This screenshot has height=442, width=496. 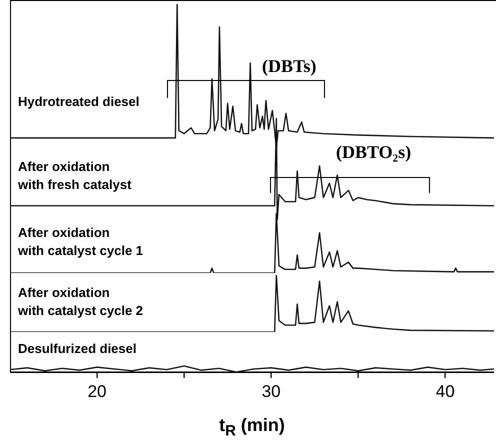 I want to click on x-tick-label: 40, so click(x=445, y=391).